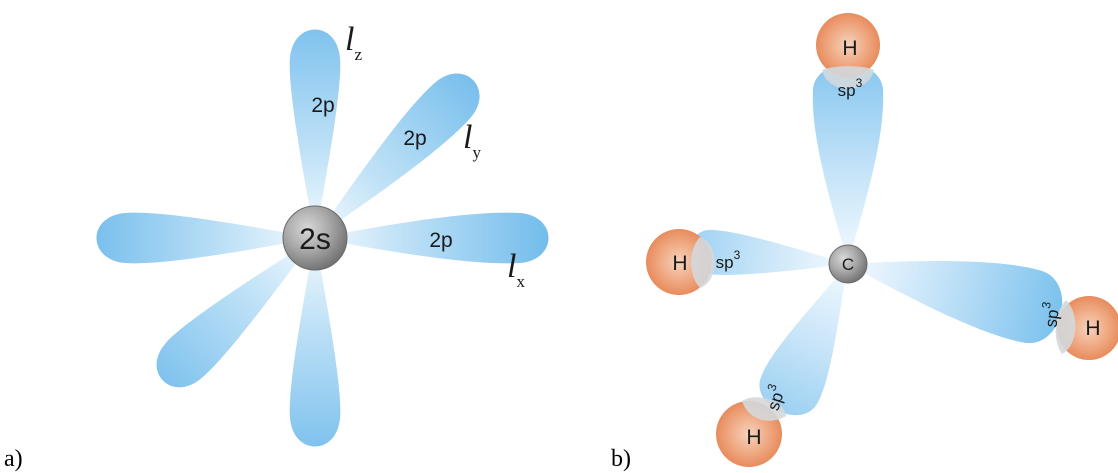  I want to click on overlap-region-right, so click(1065, 327).